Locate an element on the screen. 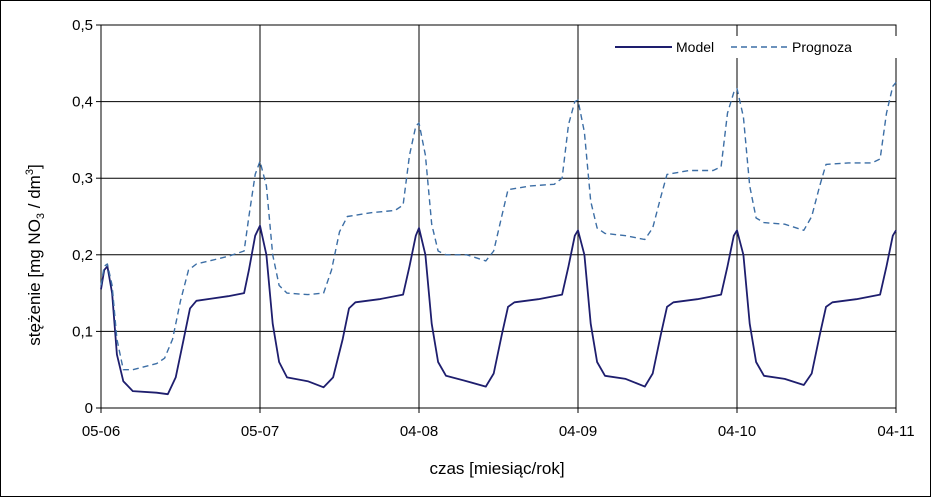  x-tick-label: 04-11 is located at coordinates (895, 431).